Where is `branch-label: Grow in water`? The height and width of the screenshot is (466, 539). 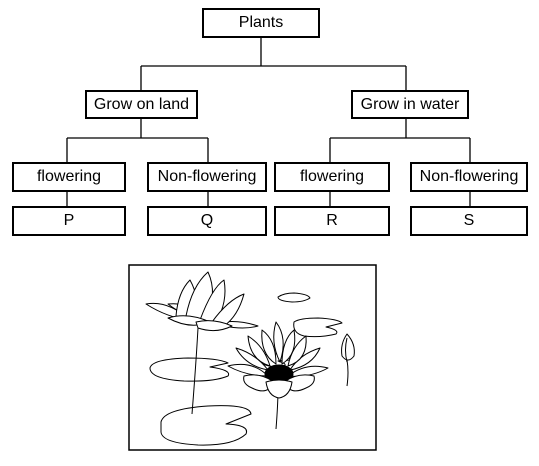
branch-label: Grow in water is located at coordinates (410, 104).